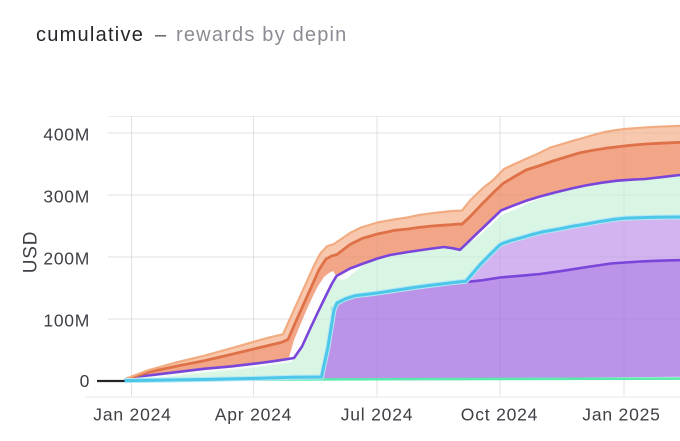 The width and height of the screenshot is (680, 441). Describe the element at coordinates (499, 415) in the screenshot. I see `svg-text: Oct 2024` at that location.